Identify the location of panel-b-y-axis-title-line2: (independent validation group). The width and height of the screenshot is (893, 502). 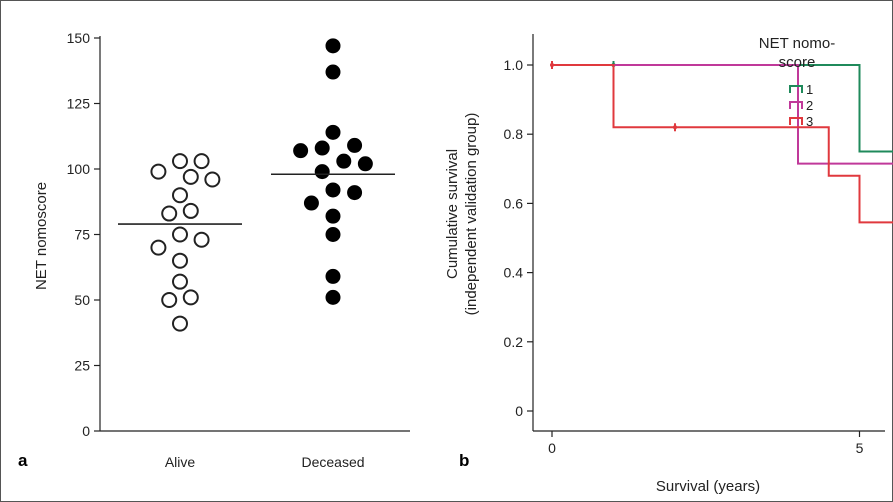
(471, 214).